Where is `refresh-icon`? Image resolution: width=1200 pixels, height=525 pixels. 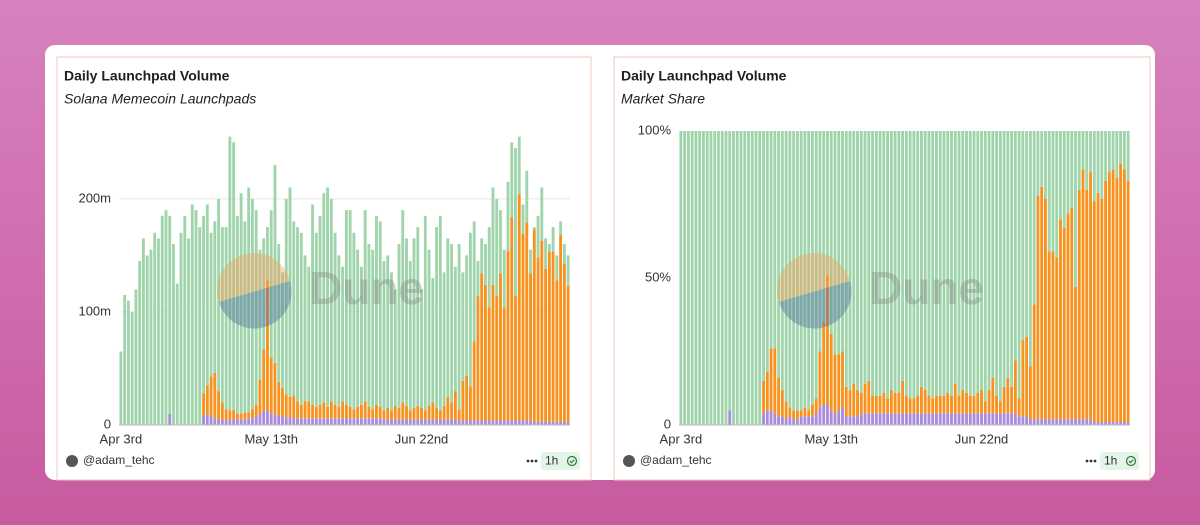 refresh-icon is located at coordinates (1131, 461).